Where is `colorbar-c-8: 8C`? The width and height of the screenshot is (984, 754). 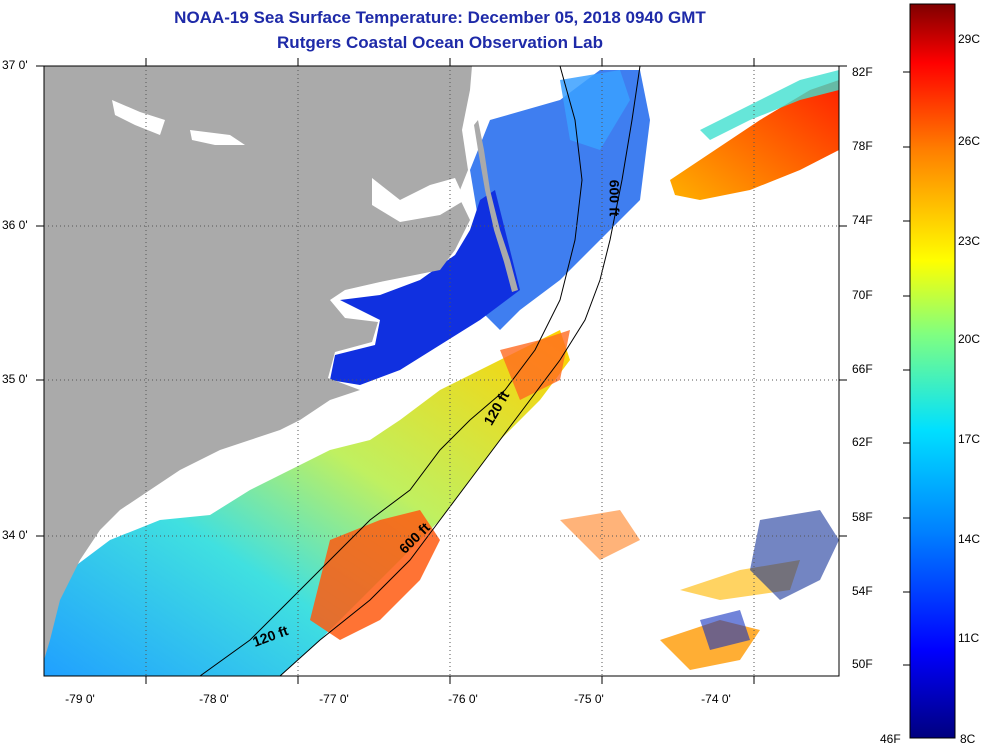 colorbar-c-8: 8C is located at coordinates (968, 739).